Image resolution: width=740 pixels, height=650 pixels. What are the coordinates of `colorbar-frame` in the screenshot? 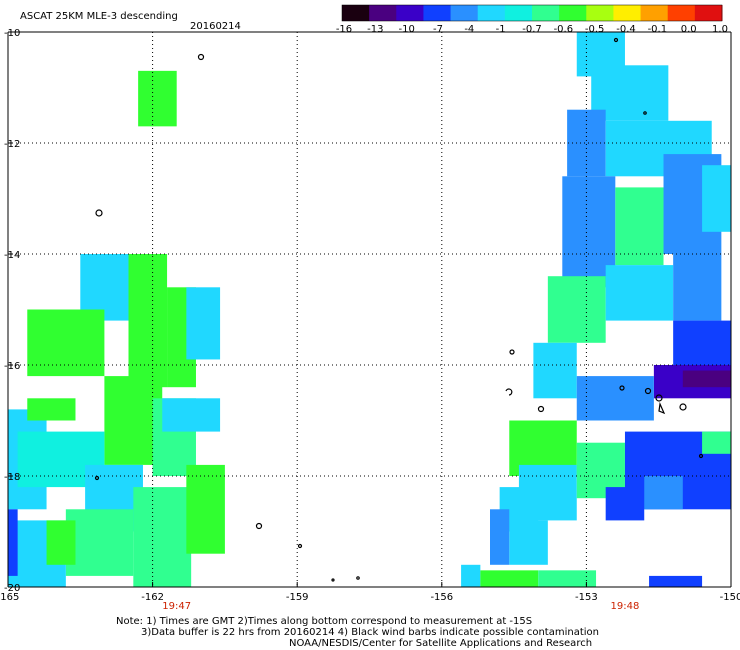 It's located at (532, 13).